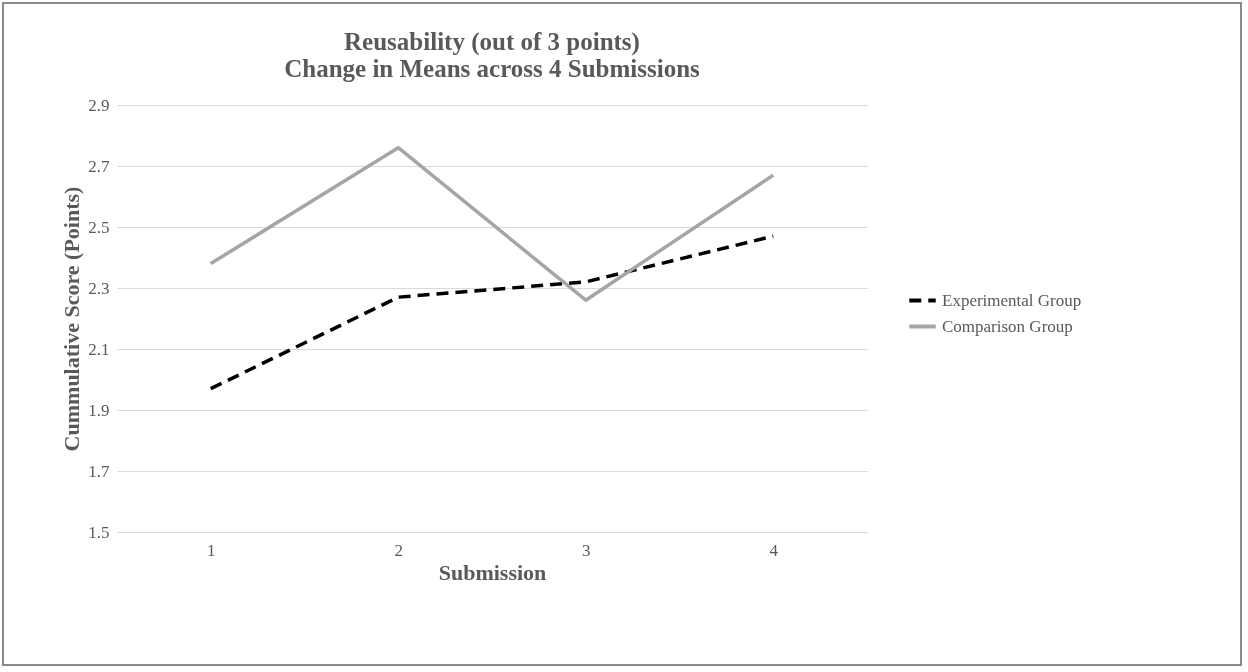 This screenshot has height=672, width=1248. I want to click on y-tick-label: 1.5, so click(99, 532).